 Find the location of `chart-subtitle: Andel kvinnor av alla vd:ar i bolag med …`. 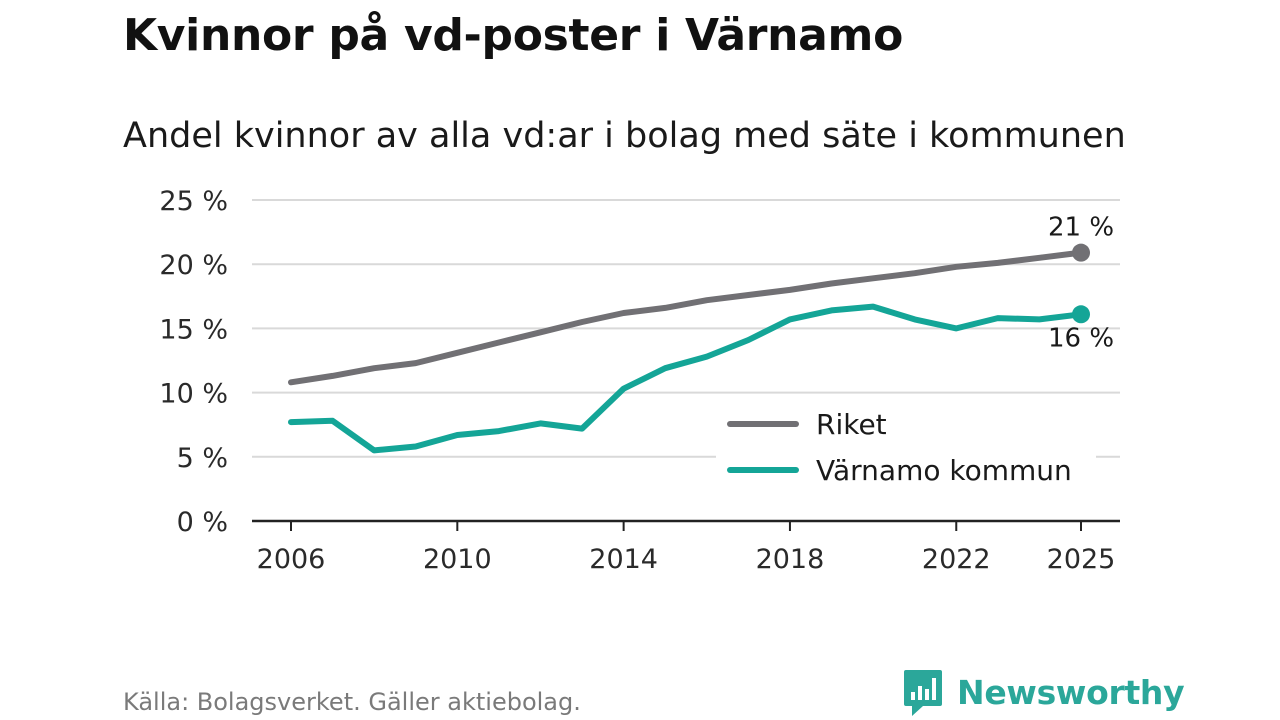

chart-subtitle: Andel kvinnor av alla vd:ar i bolag med … is located at coordinates (624, 136).